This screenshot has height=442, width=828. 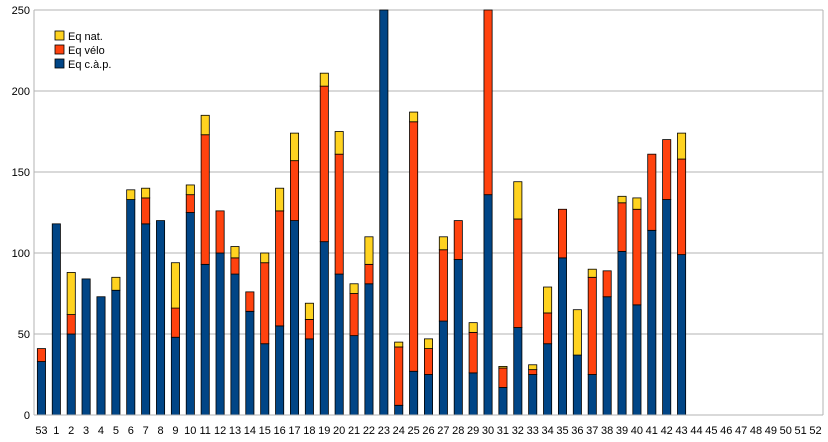 I want to click on x-tick-label: 42, so click(x=667, y=431).